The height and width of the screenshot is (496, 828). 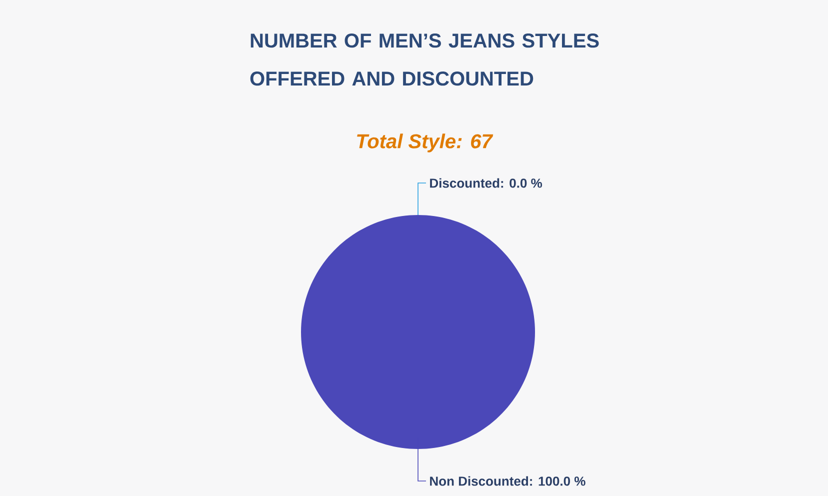 What do you see at coordinates (521, 183) in the screenshot?
I see `text: : 0.0 %` at bounding box center [521, 183].